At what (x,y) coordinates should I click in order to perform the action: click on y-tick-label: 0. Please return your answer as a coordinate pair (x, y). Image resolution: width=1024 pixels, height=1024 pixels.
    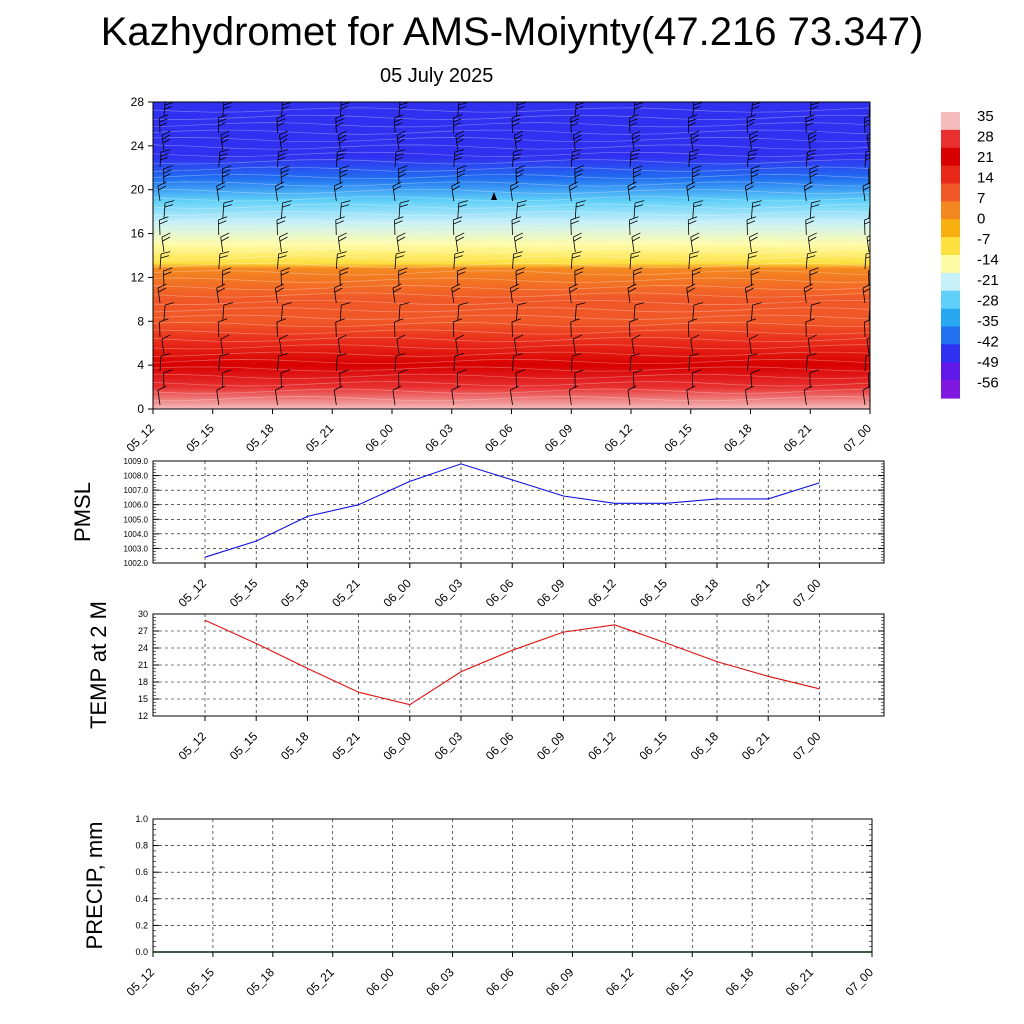
    Looking at the image, I should click on (140, 409).